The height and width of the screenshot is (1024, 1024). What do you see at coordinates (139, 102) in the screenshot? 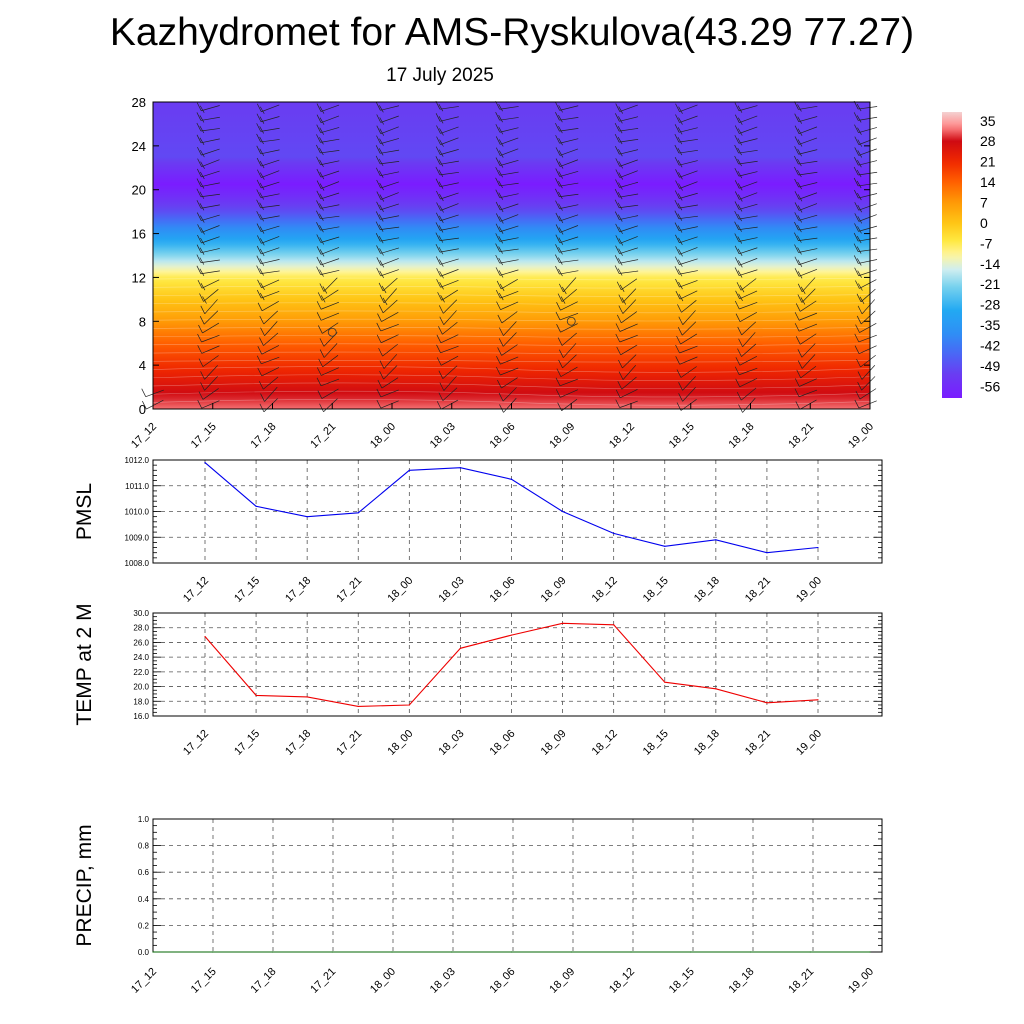
I see `y-tick-label: 28` at bounding box center [139, 102].